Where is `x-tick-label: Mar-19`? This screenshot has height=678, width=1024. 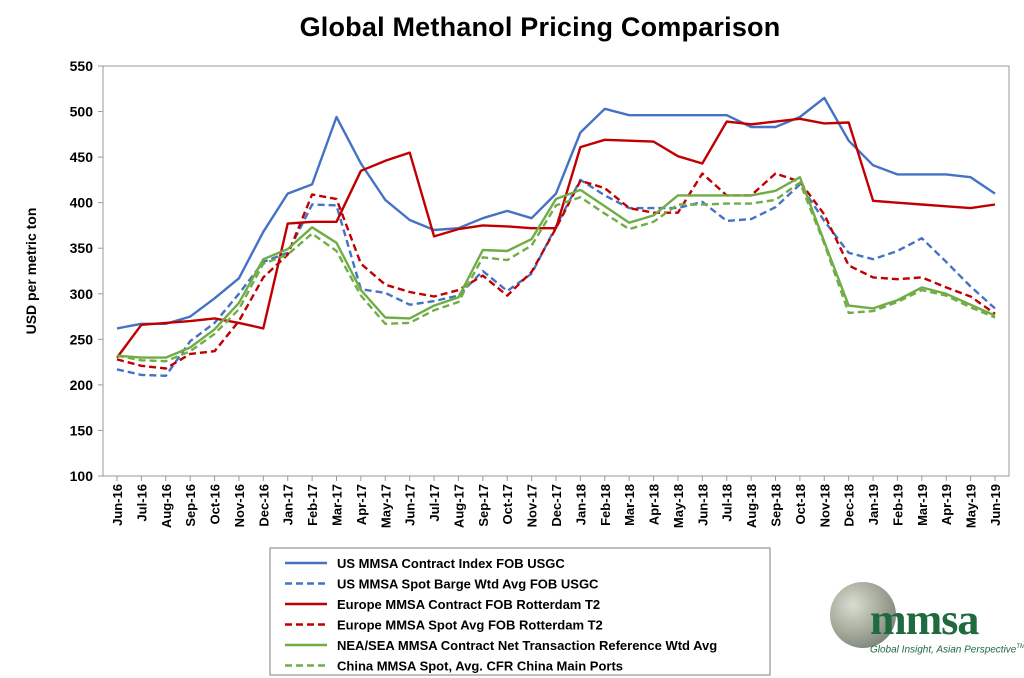 x-tick-label: Mar-19 is located at coordinates (922, 505).